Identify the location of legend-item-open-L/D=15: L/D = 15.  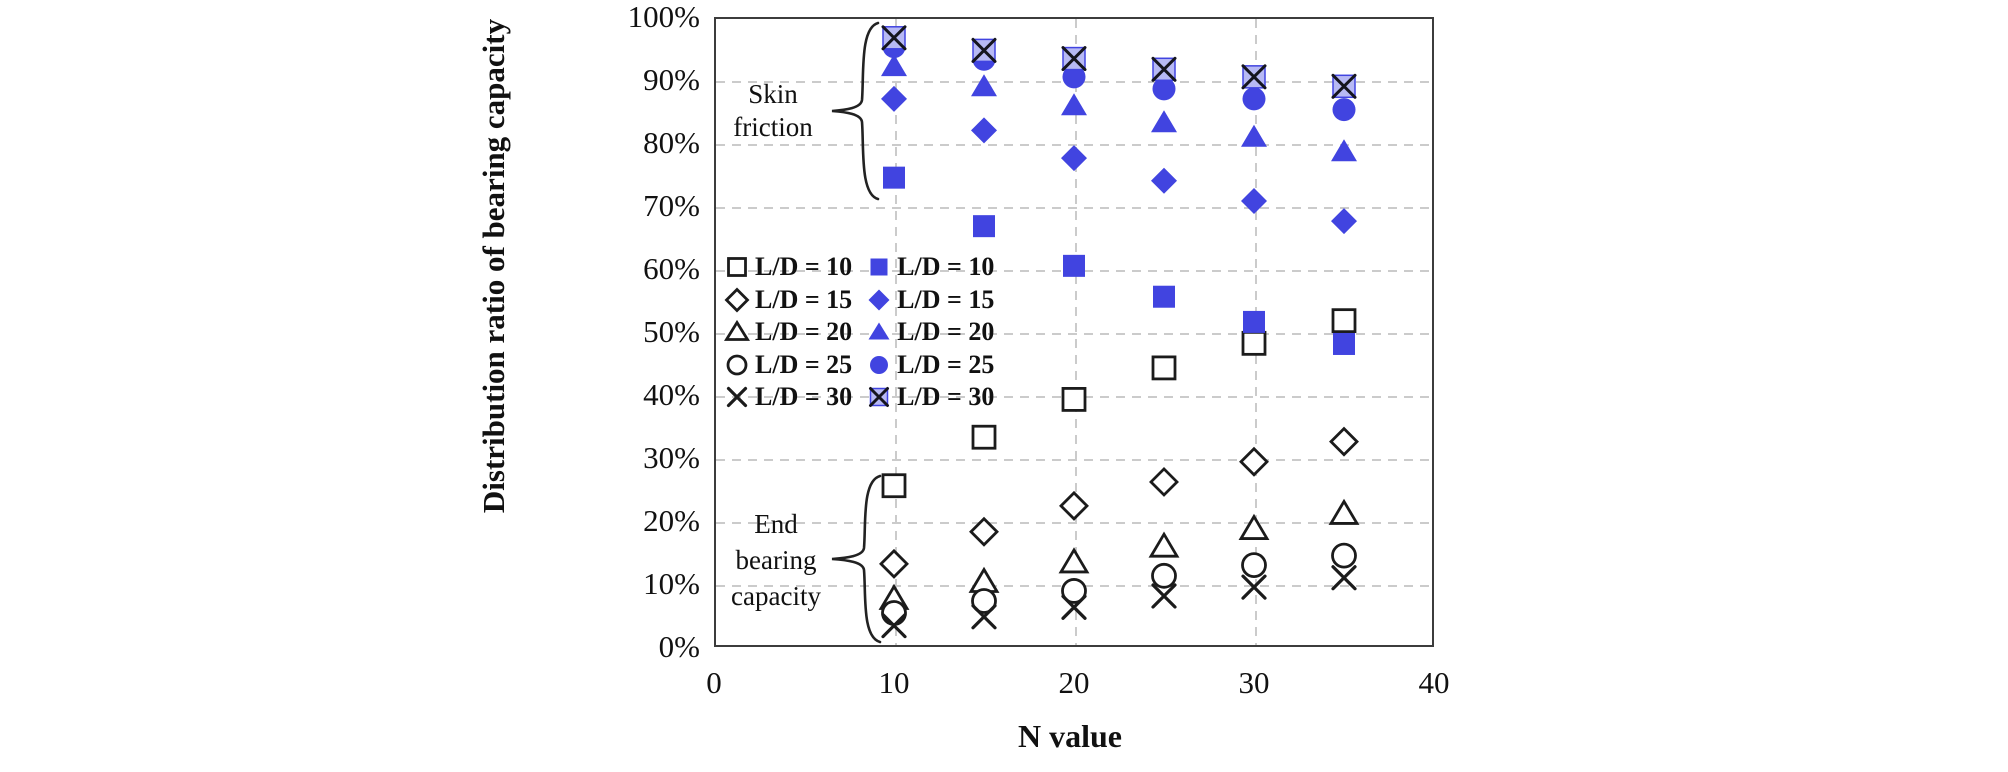
(788, 300).